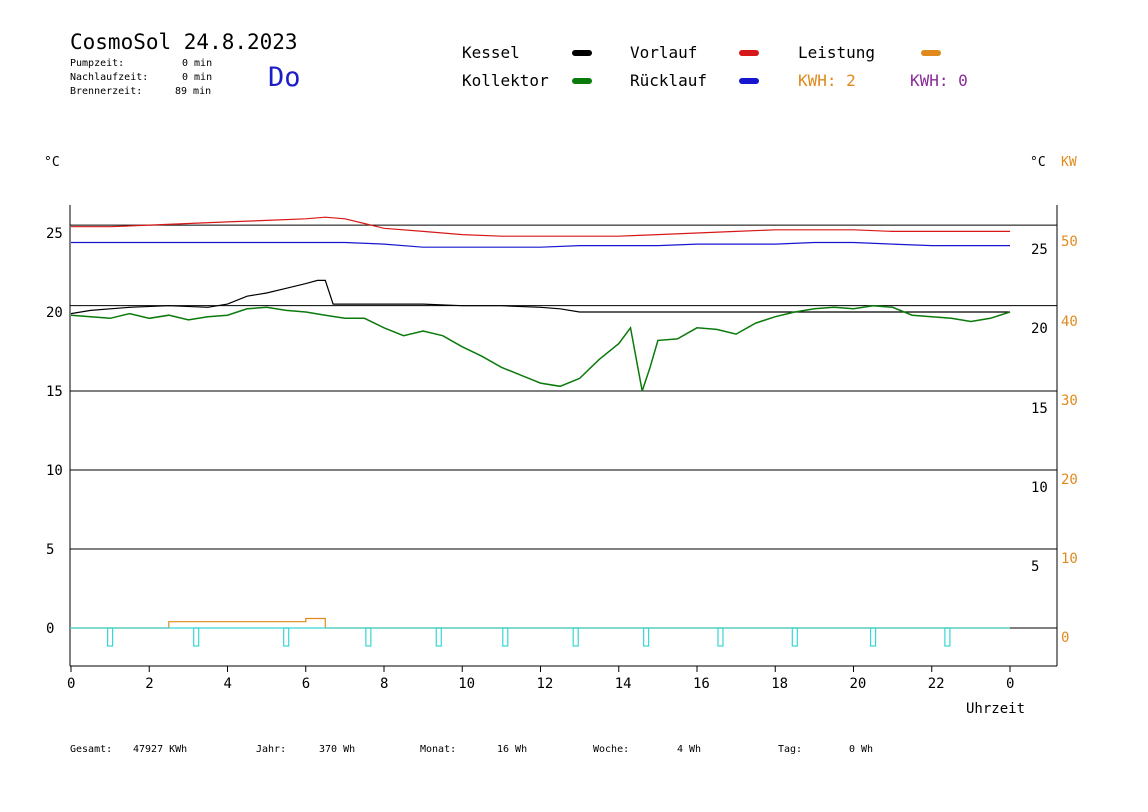 The image size is (1148, 812). Describe the element at coordinates (545, 684) in the screenshot. I see `x-tick-label: 12` at that location.